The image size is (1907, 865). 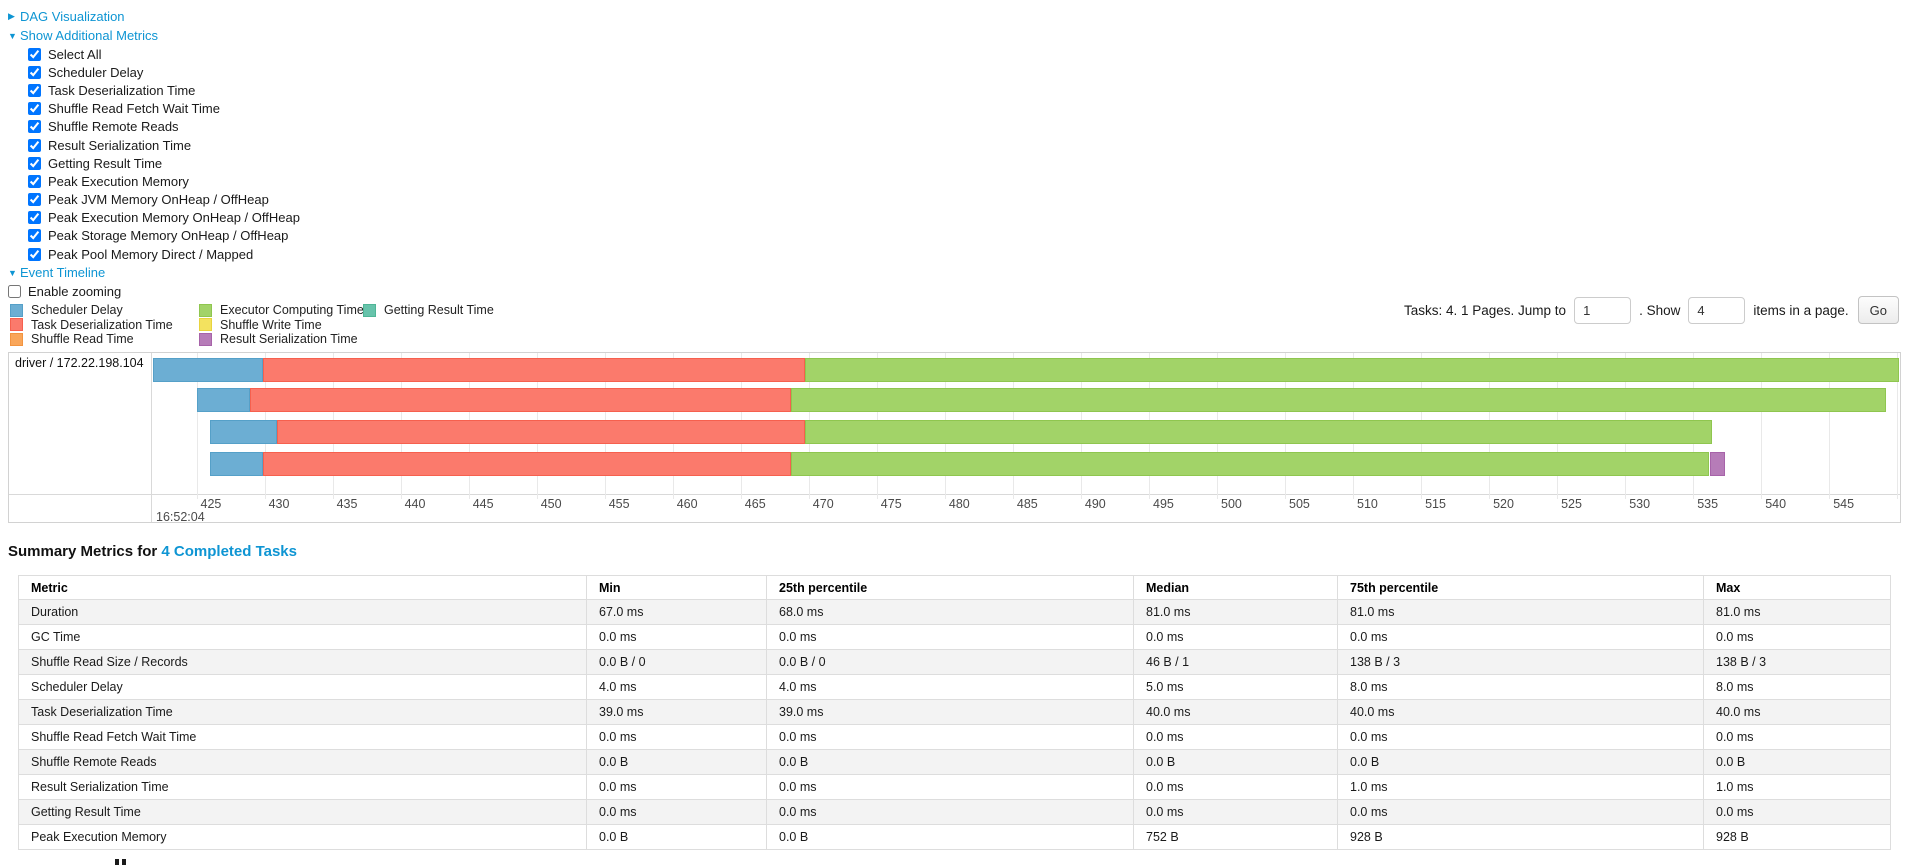 What do you see at coordinates (122, 90) in the screenshot?
I see `metric-checkbox-label: Task Deserialization Time` at bounding box center [122, 90].